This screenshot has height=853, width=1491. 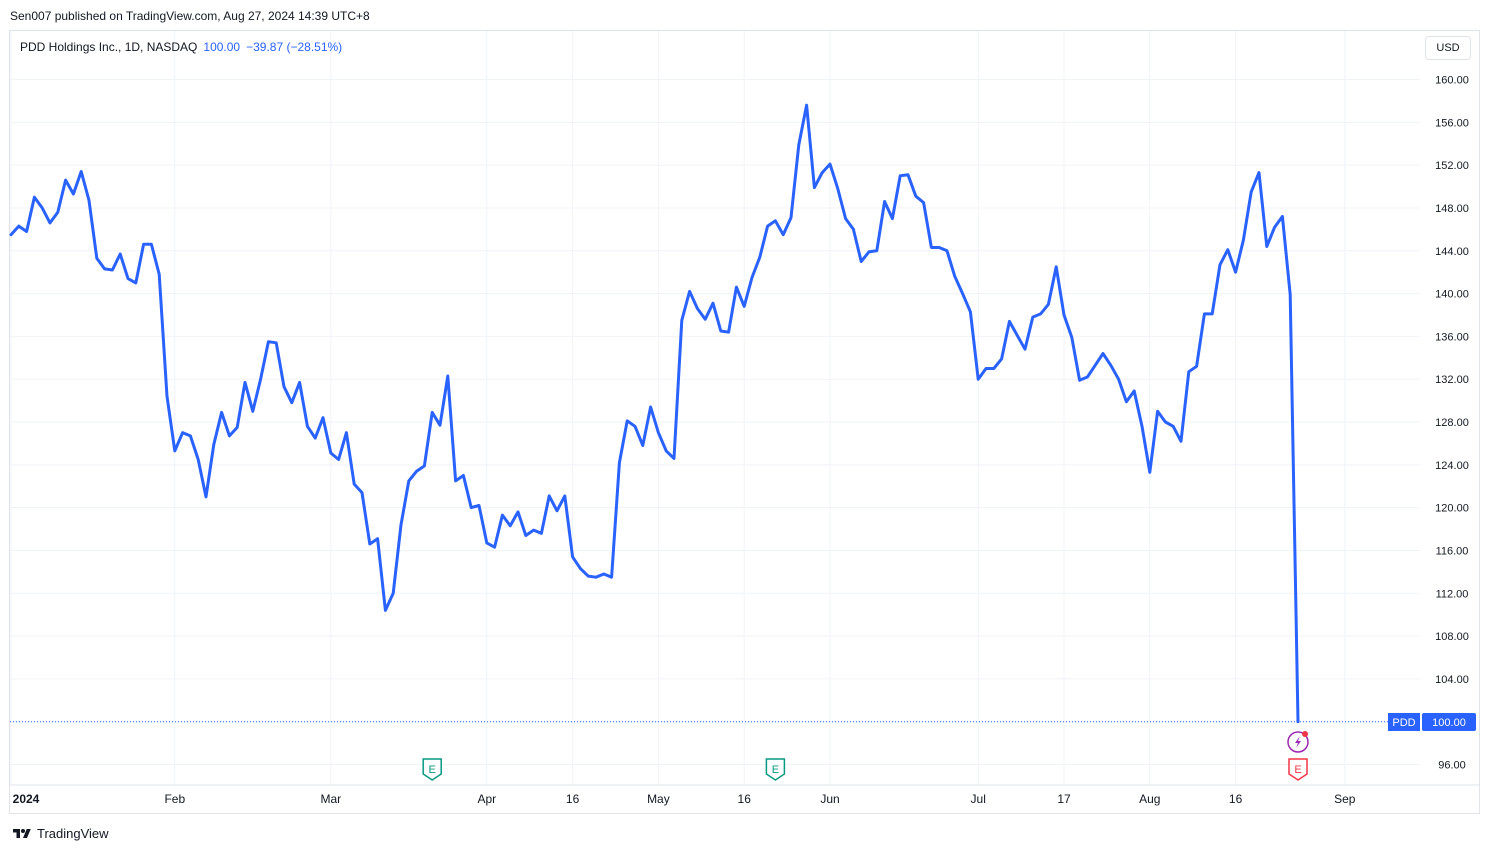 I want to click on currency-button: USD, so click(x=1448, y=48).